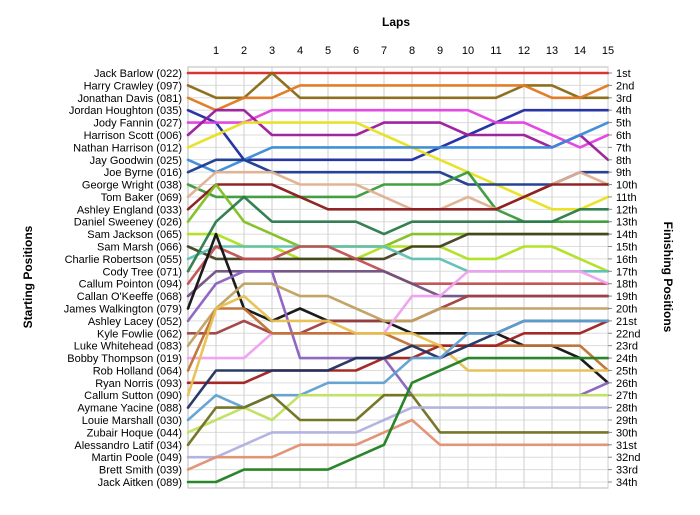 This screenshot has height=515, width=700. What do you see at coordinates (129, 297) in the screenshot?
I see `driver-label: Callan O'Keeffe (068)` at bounding box center [129, 297].